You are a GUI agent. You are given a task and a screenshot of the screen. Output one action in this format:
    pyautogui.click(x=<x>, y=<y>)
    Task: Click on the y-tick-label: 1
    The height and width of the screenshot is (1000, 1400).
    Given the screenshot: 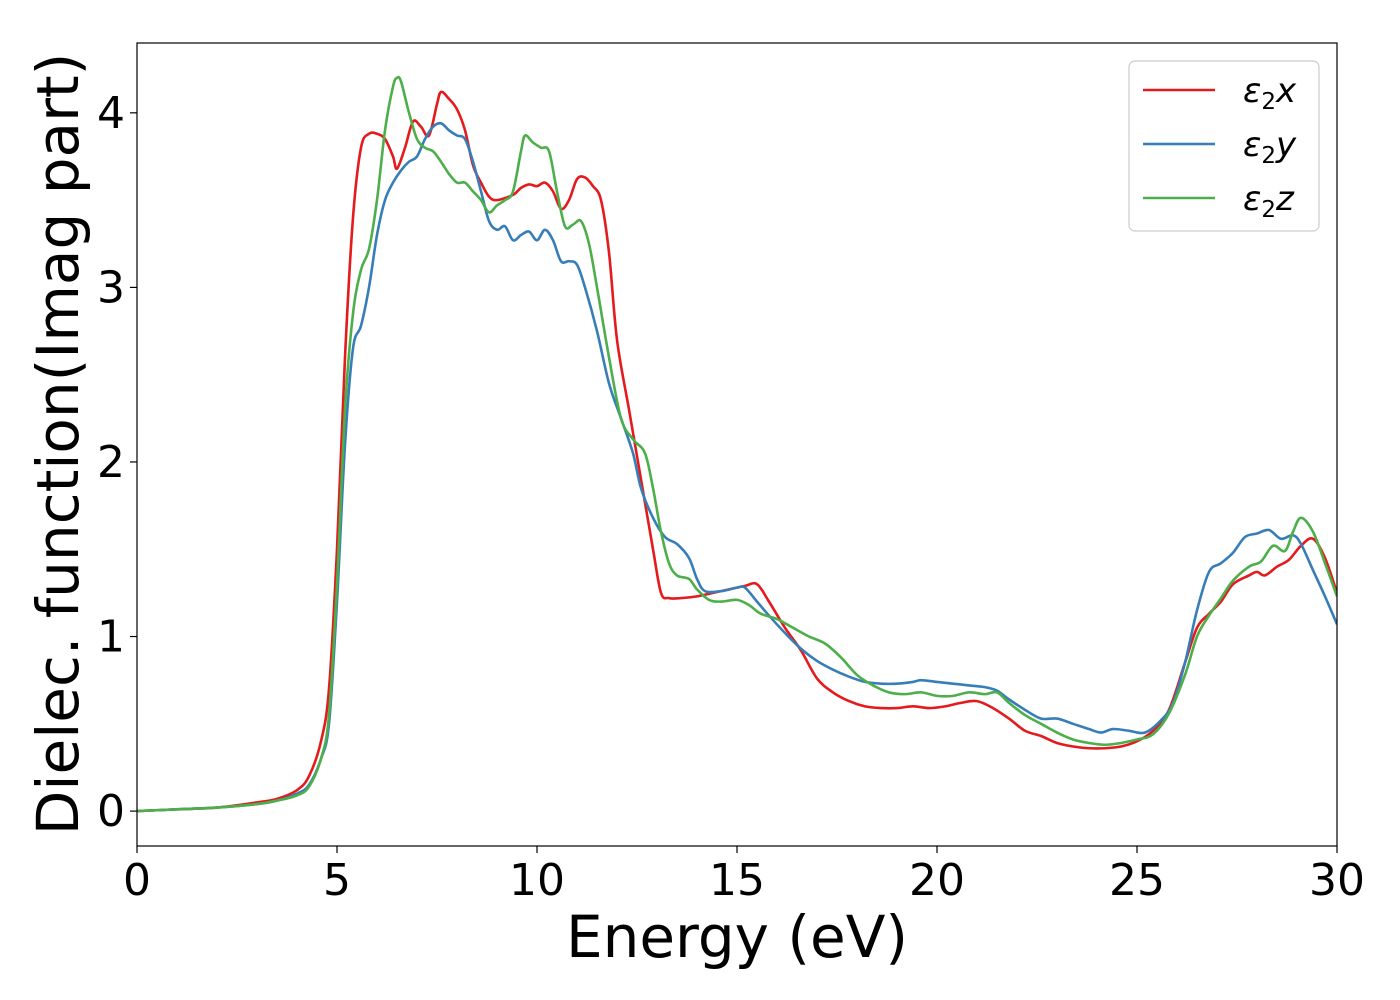 What is the action you would take?
    pyautogui.click(x=111, y=637)
    